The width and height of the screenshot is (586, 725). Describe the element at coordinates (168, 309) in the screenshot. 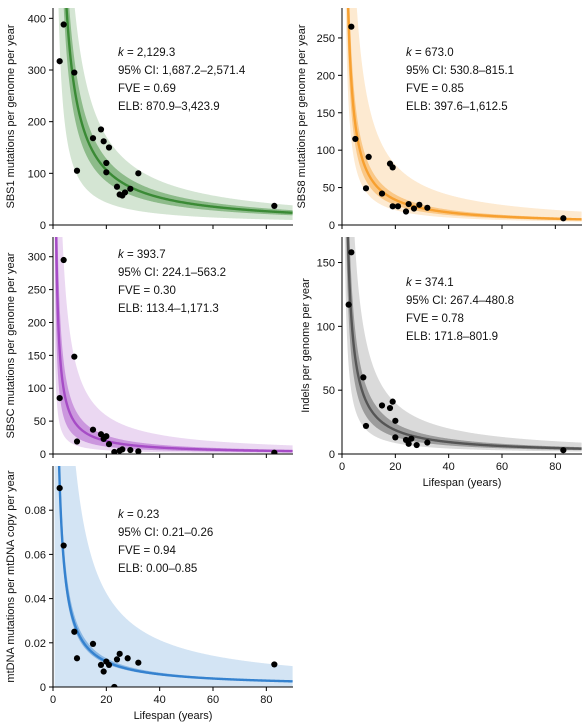

I see `annotation-elb: ELB: 113.4–1,171.3` at that location.